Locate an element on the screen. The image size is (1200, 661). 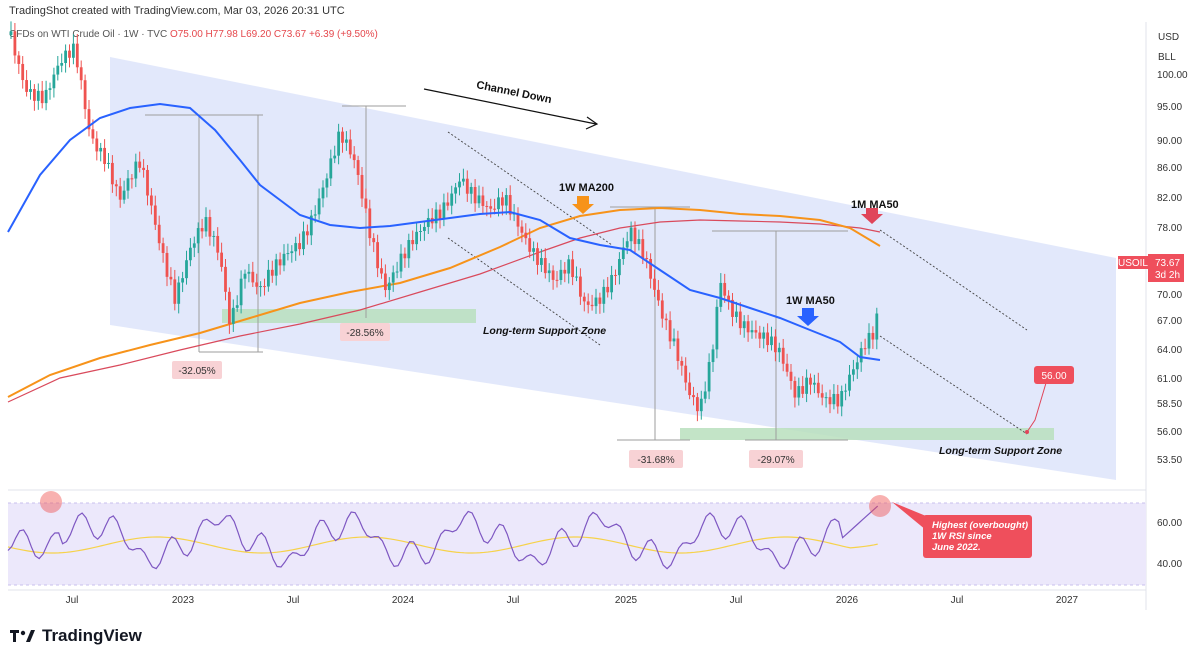
time-tick: 2024 is located at coordinates (403, 600).